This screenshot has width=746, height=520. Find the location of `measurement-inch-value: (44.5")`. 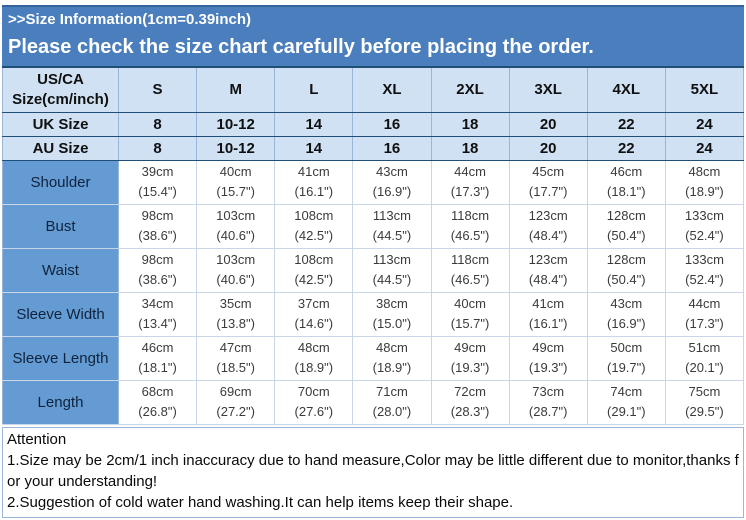

measurement-inch-value: (44.5") is located at coordinates (392, 235).